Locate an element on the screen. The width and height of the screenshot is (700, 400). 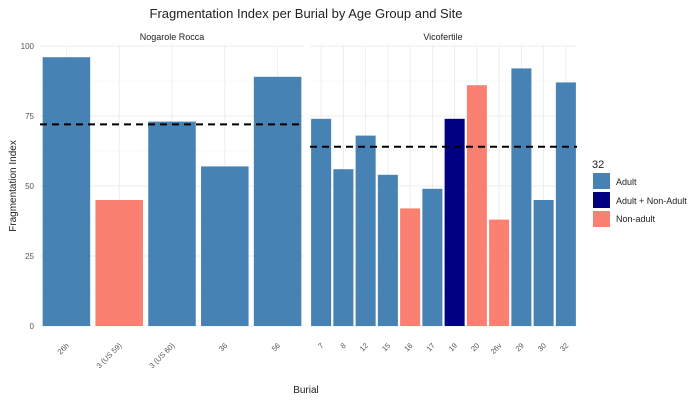
panel-label-nogarole-rocca: Nogarole Rocca is located at coordinates (172, 37).